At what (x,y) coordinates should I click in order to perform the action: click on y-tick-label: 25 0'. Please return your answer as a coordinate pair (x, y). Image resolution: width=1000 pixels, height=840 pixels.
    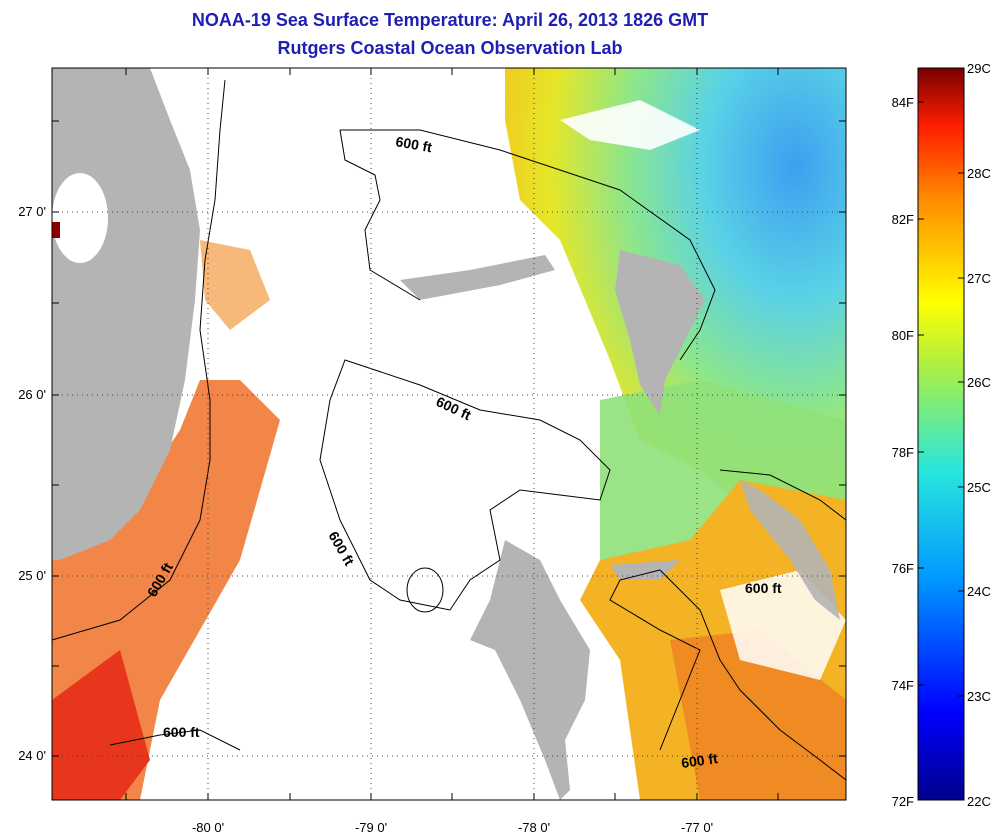
    Looking at the image, I should click on (32, 575).